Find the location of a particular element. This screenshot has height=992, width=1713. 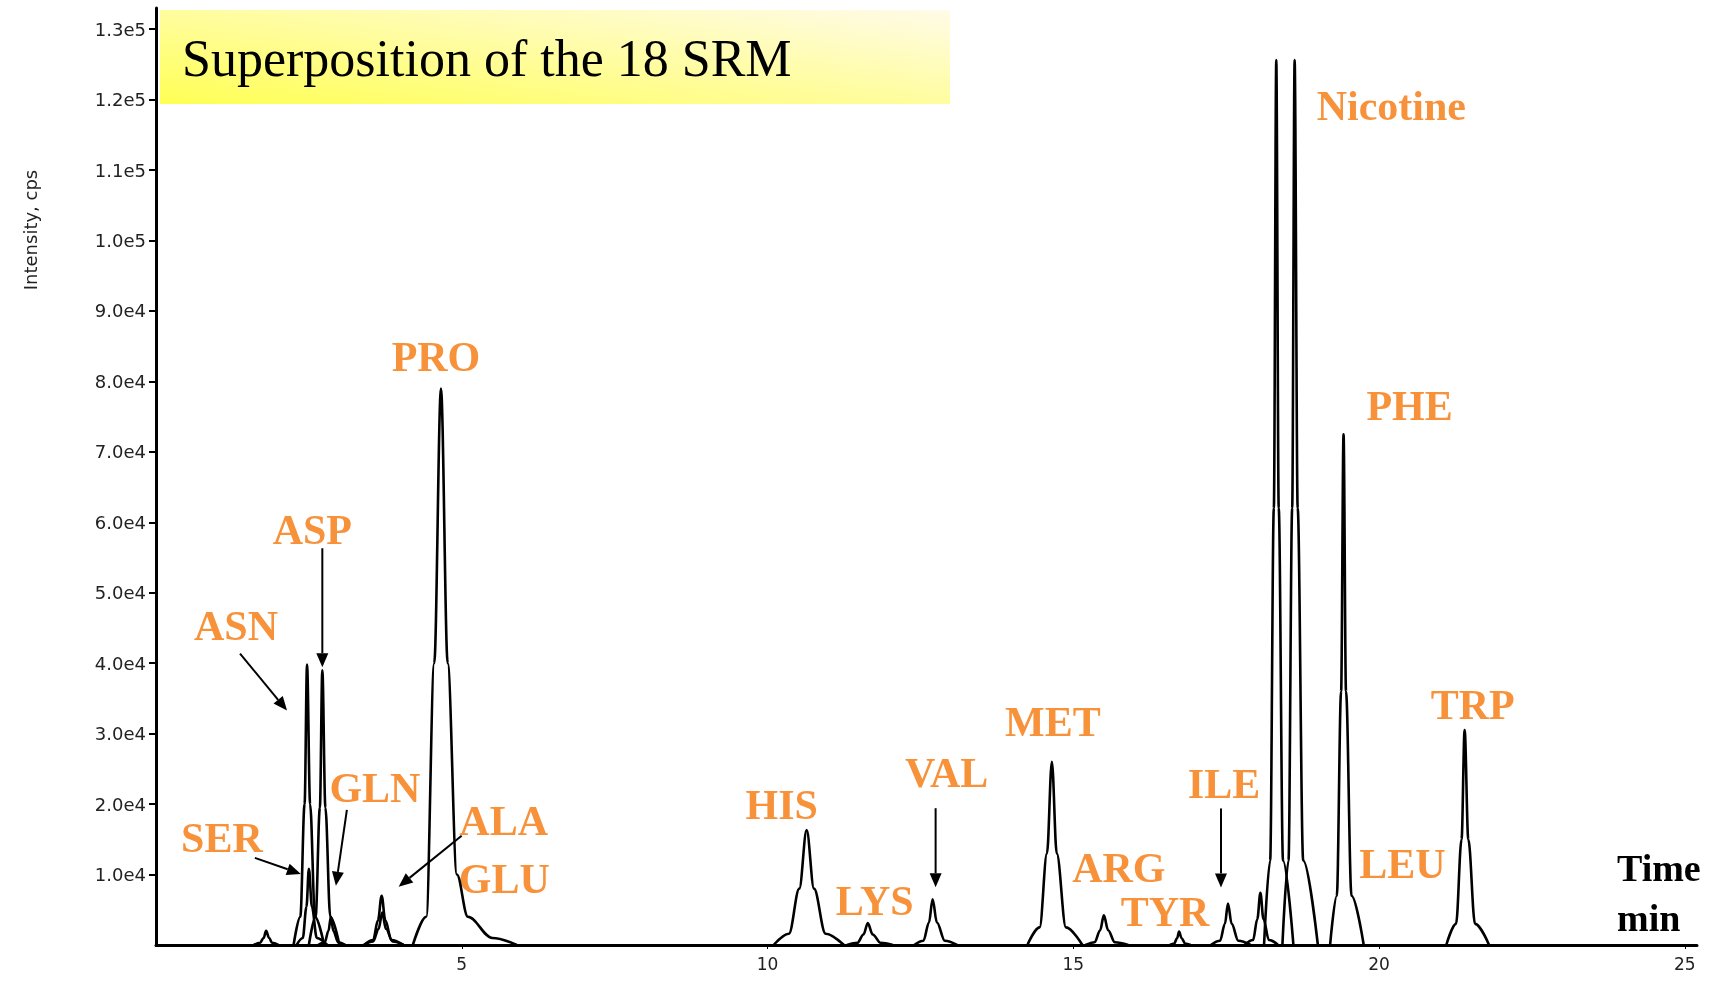

chart-title: Superposition of the 18 SRM is located at coordinates (487, 58).